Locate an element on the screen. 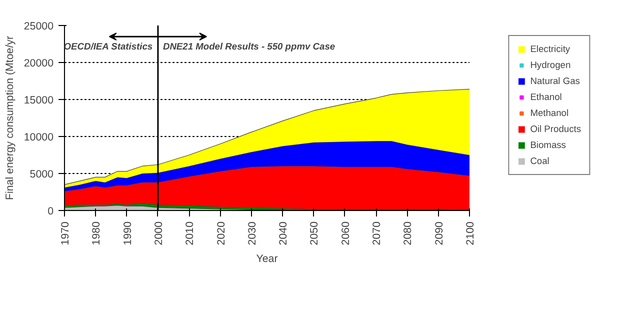 The height and width of the screenshot is (320, 620). x-axis-title: Year is located at coordinates (267, 259).